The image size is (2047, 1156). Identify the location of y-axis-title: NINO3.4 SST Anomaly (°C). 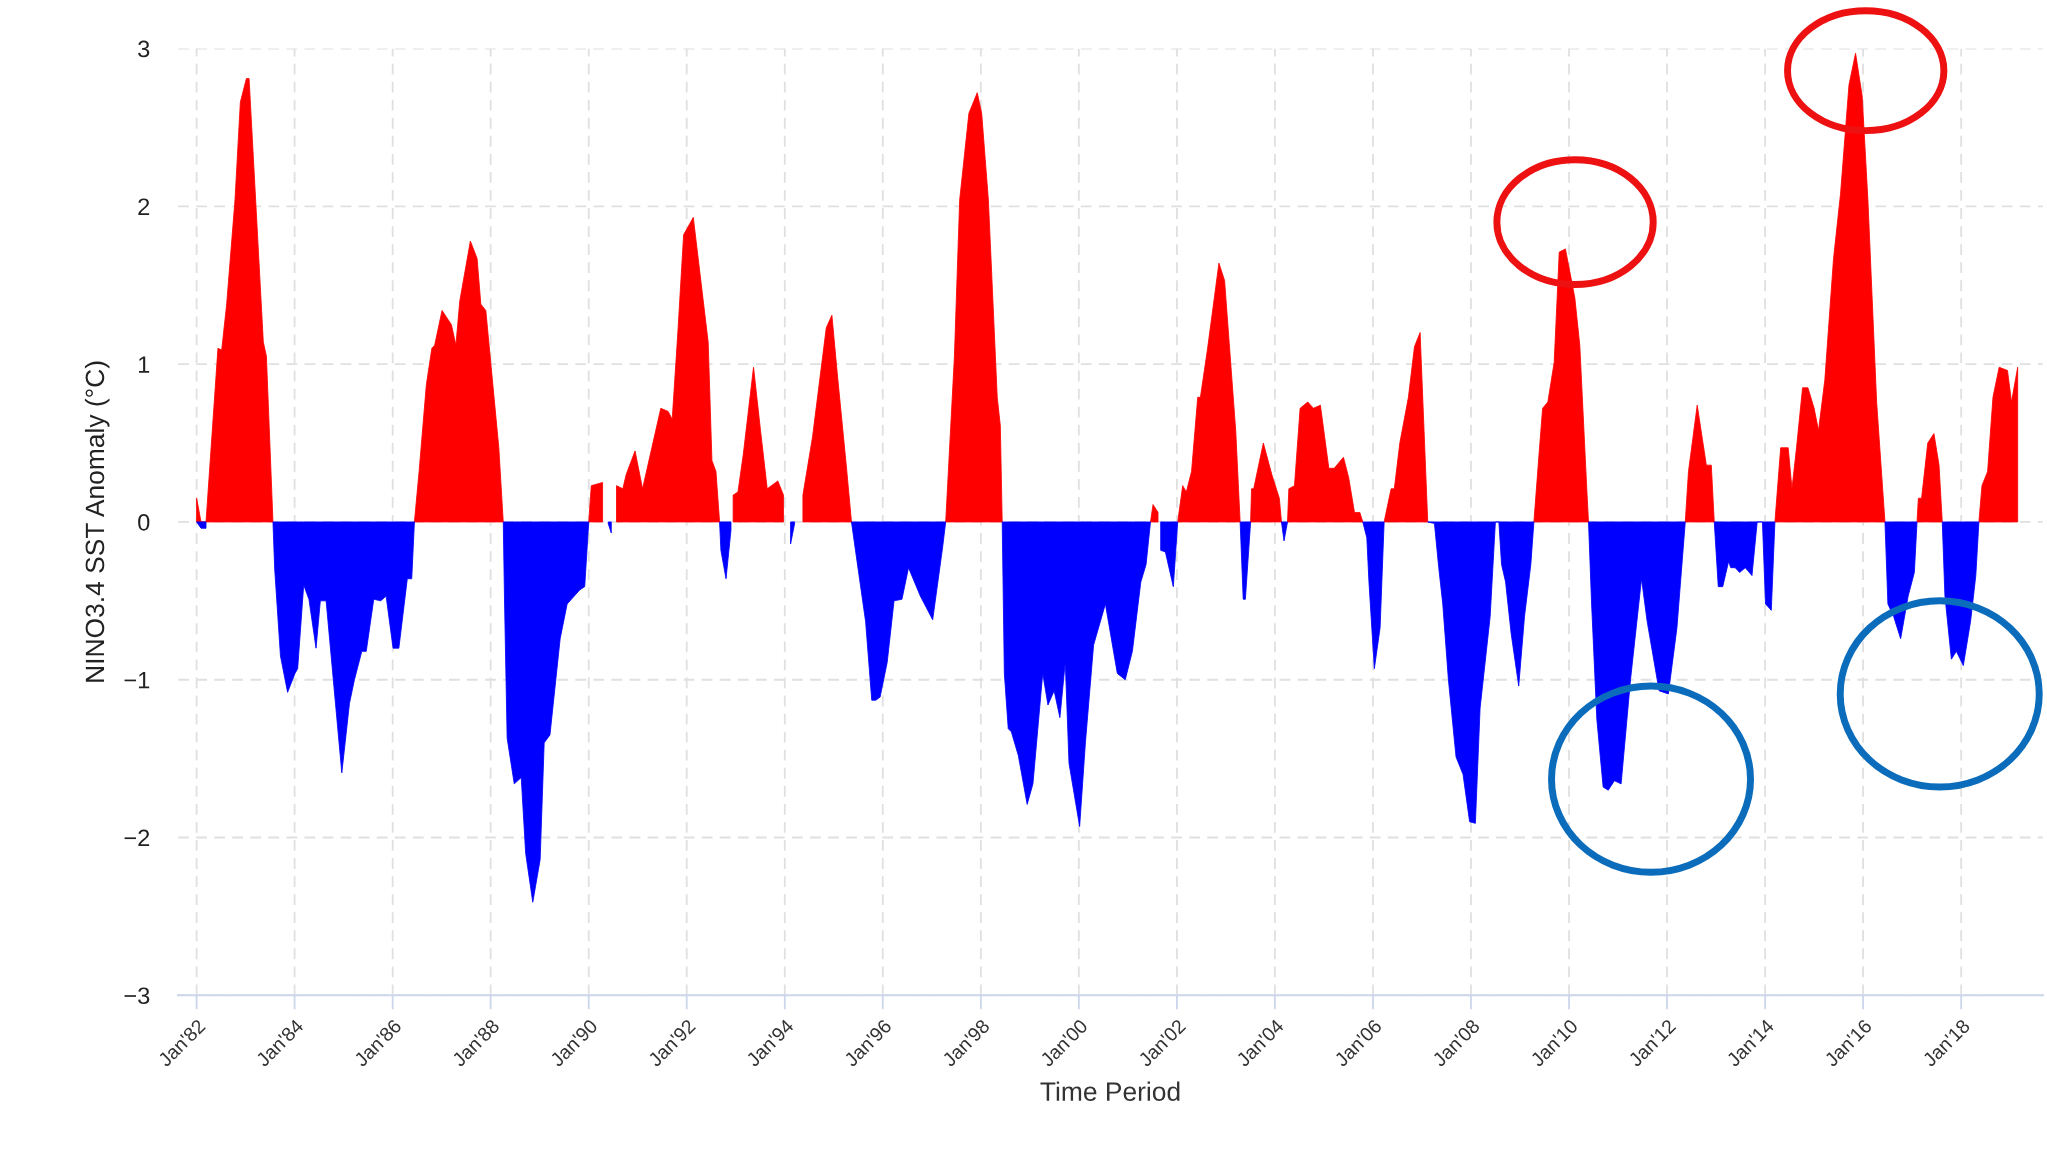
(97, 521).